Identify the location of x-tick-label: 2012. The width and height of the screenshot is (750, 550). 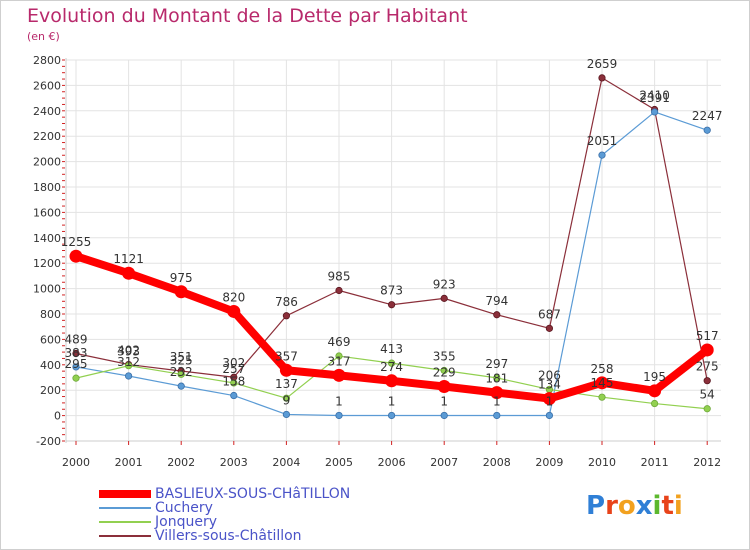
(707, 462).